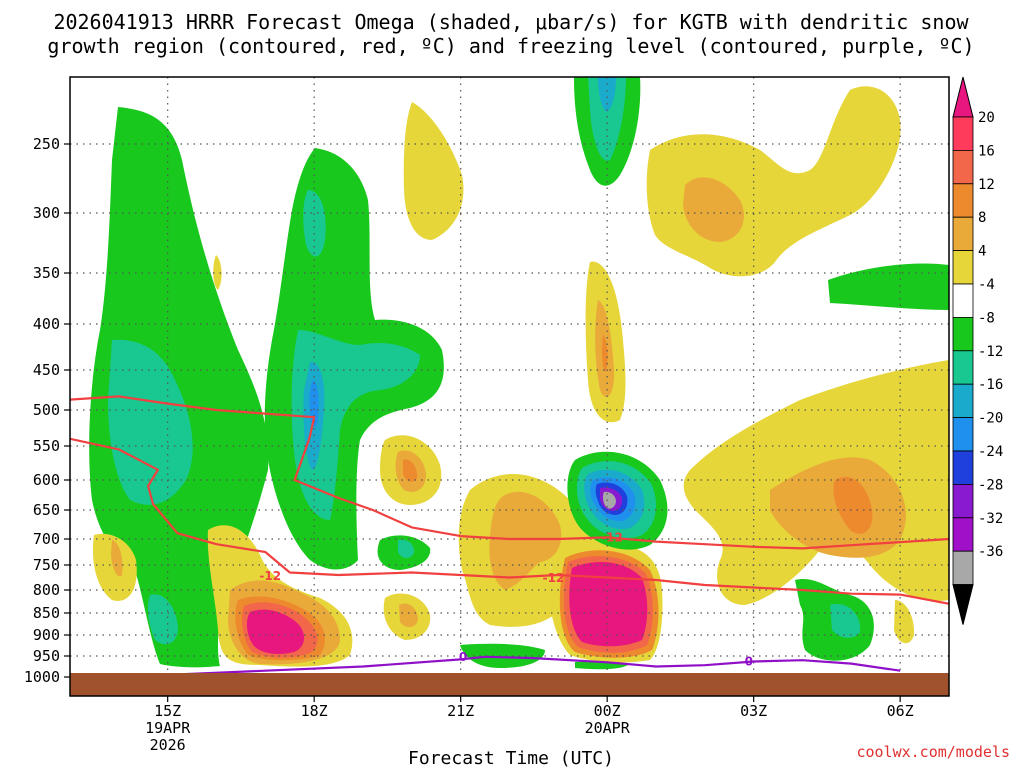 The height and width of the screenshot is (768, 1024). What do you see at coordinates (162, 619) in the screenshot?
I see `omega-region-teal-low-west` at bounding box center [162, 619].